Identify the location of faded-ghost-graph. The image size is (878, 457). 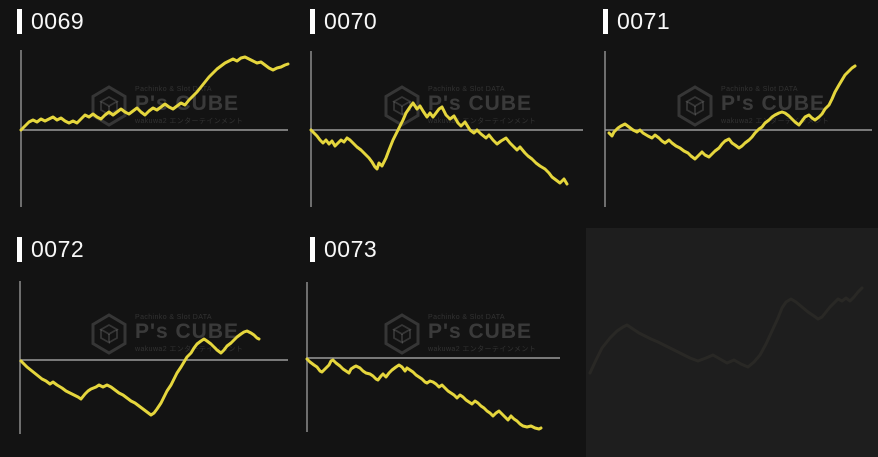
(726, 330).